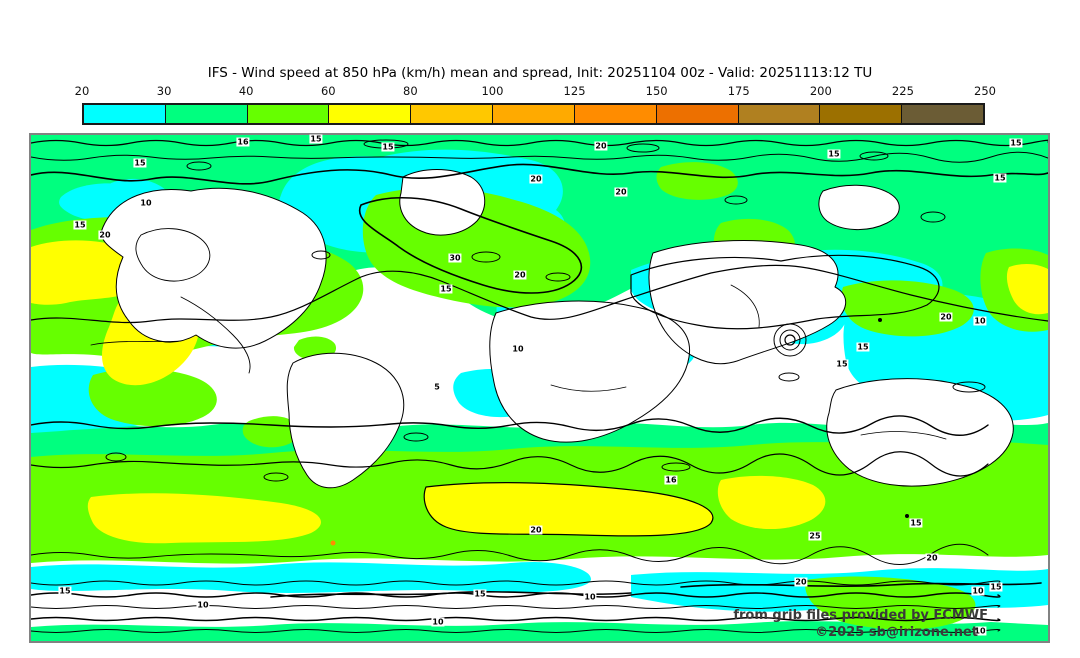 The width and height of the screenshot is (1080, 658). I want to click on colorbar-ticks: 20 30 40 60 80 100 125 150 175 200 225 250, so click(535, 91).